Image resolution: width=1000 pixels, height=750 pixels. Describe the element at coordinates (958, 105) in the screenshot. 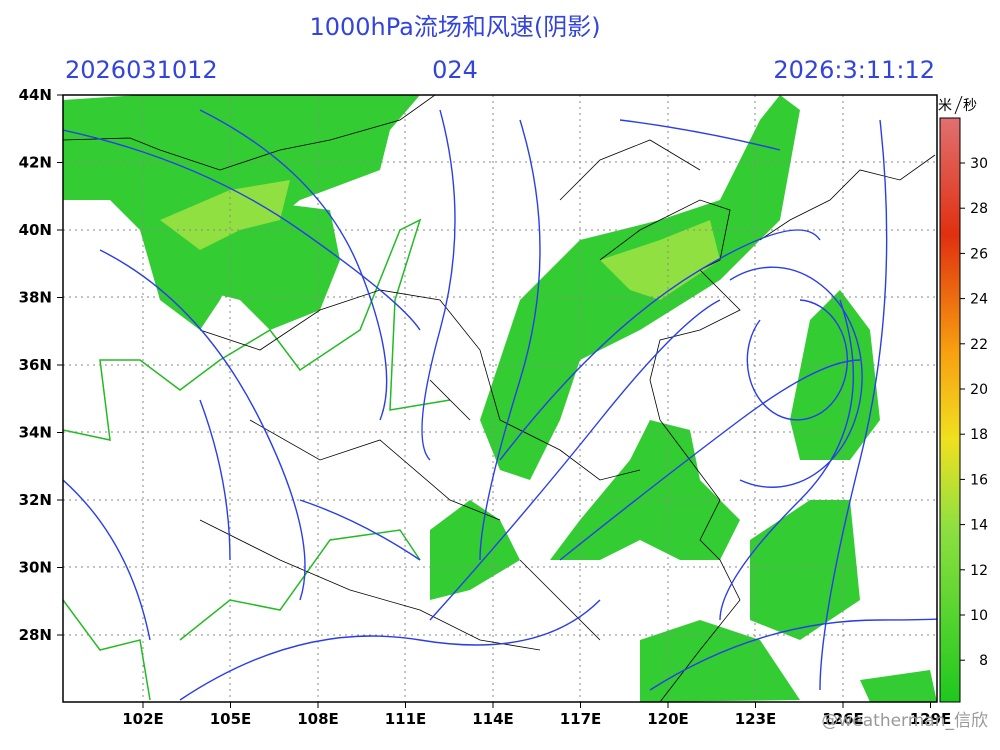

I see `unit-slash` at that location.